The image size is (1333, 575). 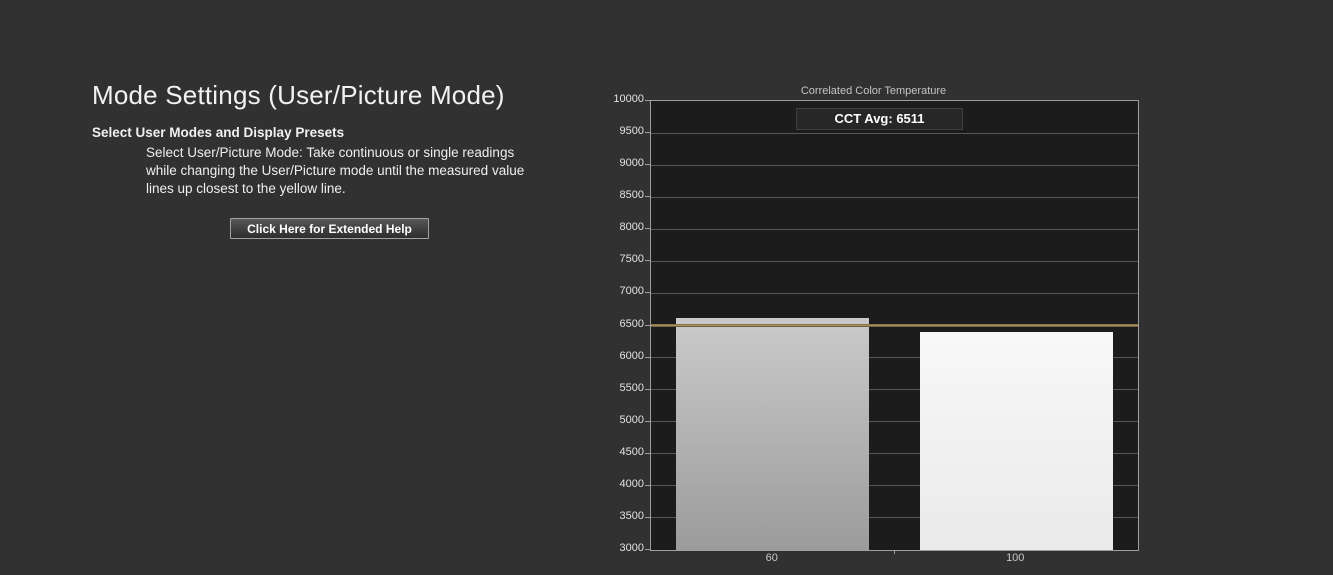 I want to click on y-axis-tick-label: 8500, so click(x=631, y=195).